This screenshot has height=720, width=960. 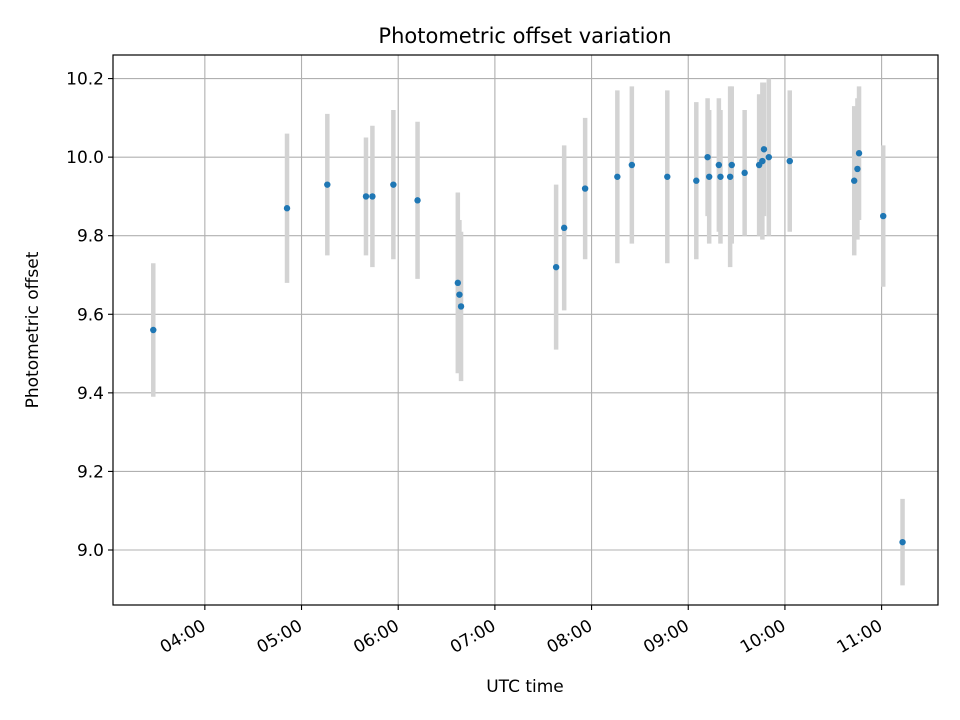 What do you see at coordinates (33, 329) in the screenshot?
I see `y-axis-label: Photometric offset` at bounding box center [33, 329].